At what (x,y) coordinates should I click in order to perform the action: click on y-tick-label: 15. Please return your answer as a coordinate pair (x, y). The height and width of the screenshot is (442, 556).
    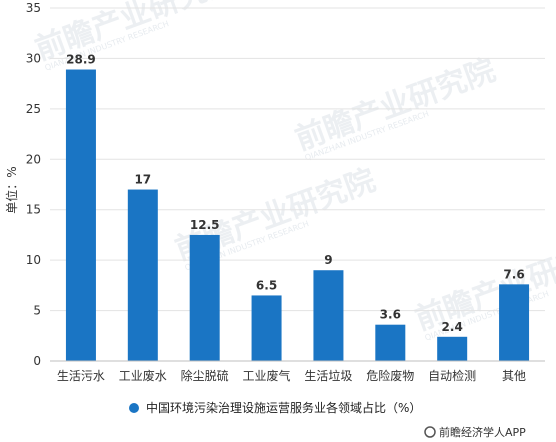
    Looking at the image, I should click on (33, 210).